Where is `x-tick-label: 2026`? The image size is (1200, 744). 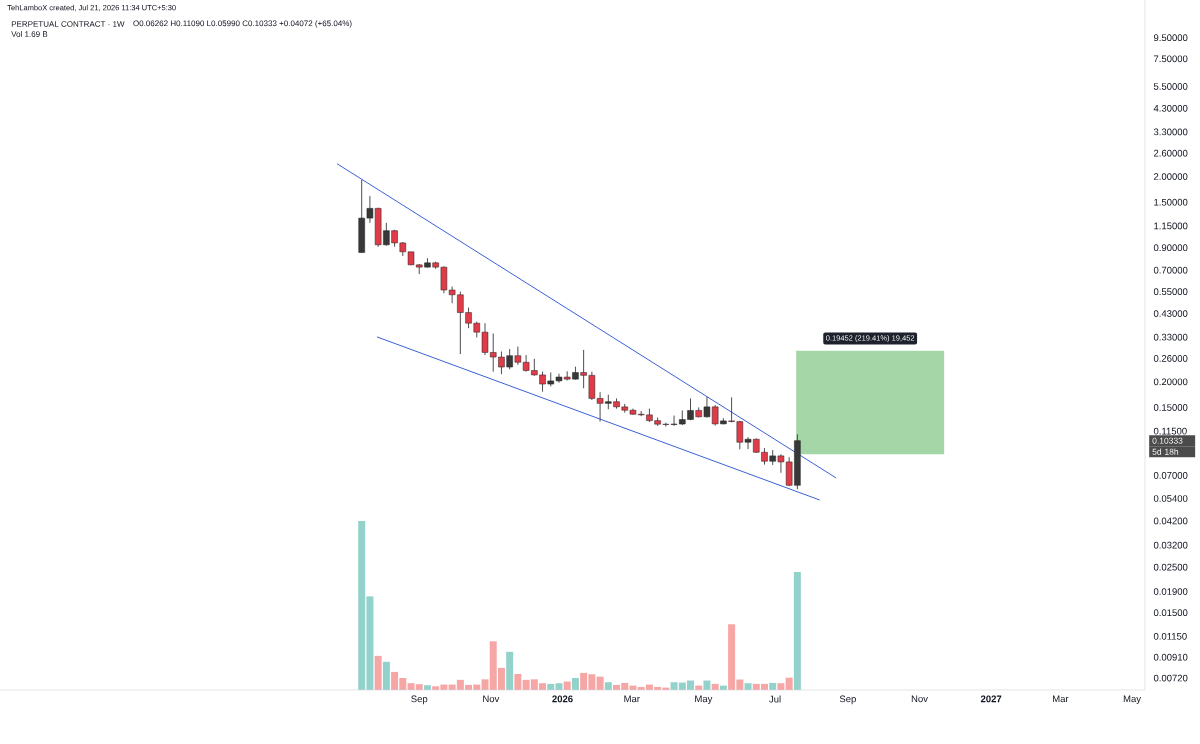 x-tick-label: 2026 is located at coordinates (562, 699).